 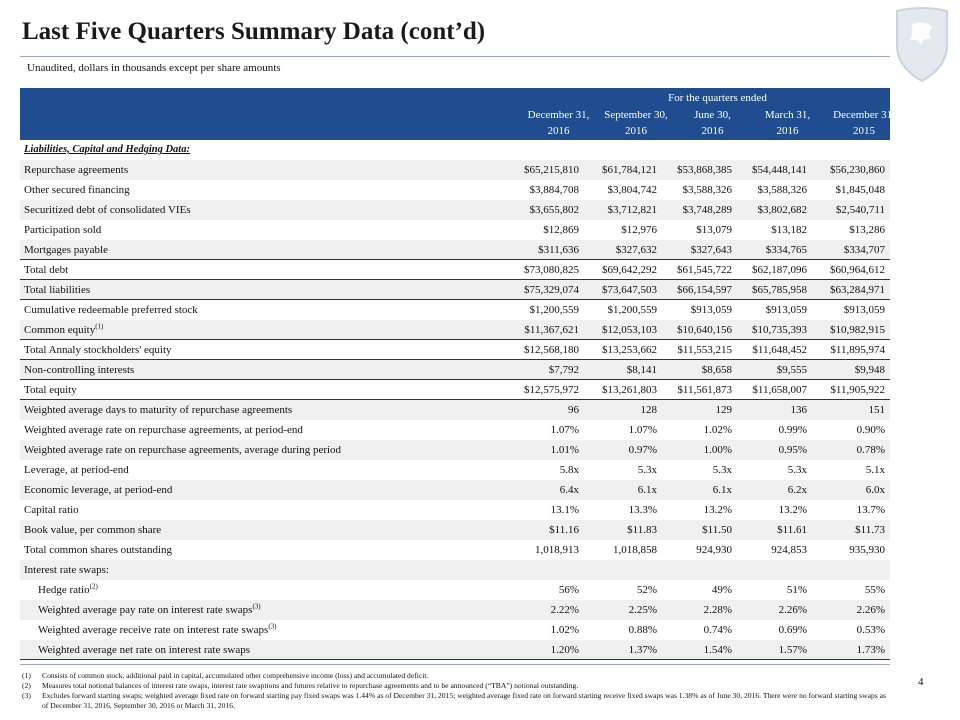 I want to click on cell-value: 1.73%, so click(x=870, y=650).